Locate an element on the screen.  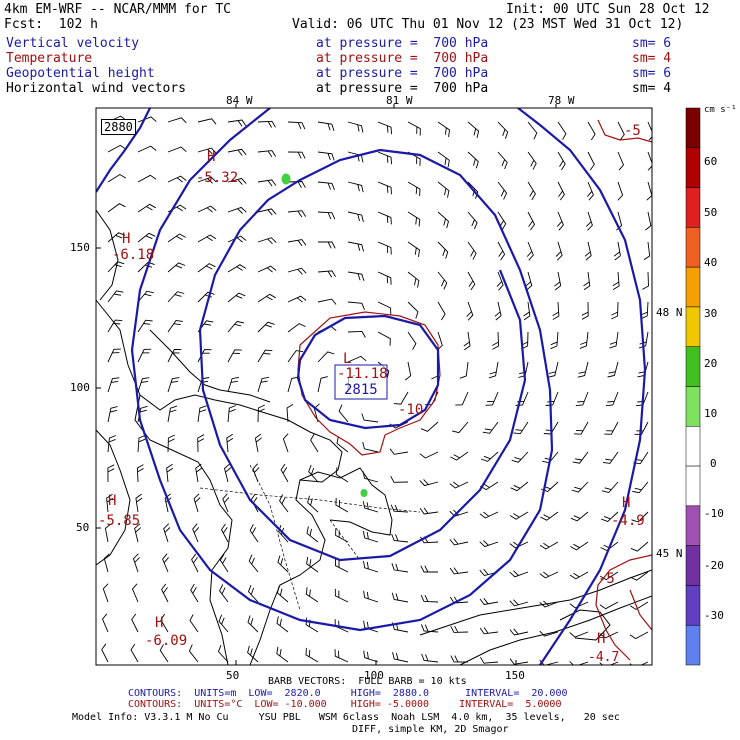
h-value-5: -4.9 is located at coordinates (628, 521).